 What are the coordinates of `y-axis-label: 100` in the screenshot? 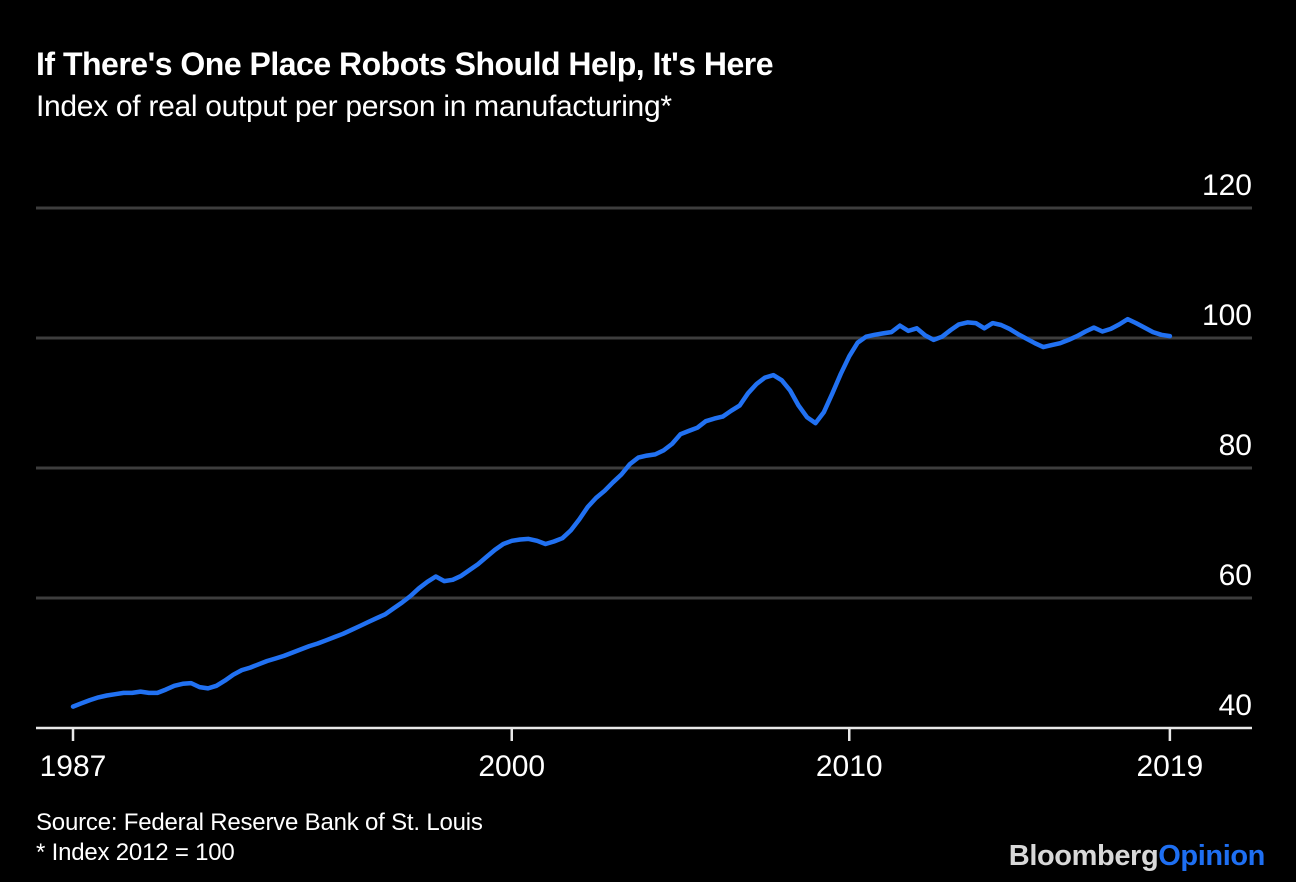 It's located at (1227, 315).